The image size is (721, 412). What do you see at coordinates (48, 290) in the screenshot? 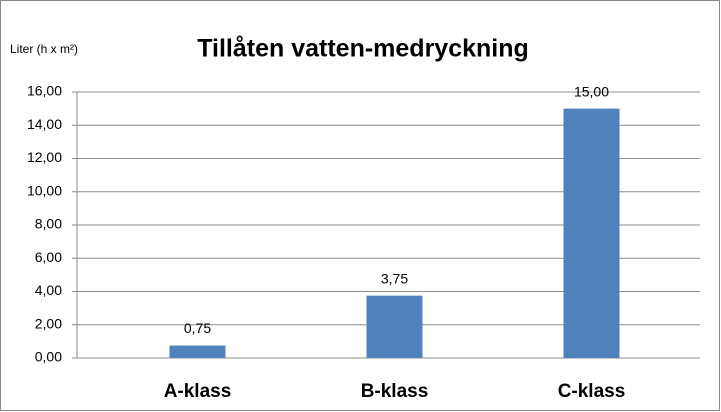
I see `y-tick-label: 4,00` at bounding box center [48, 290].